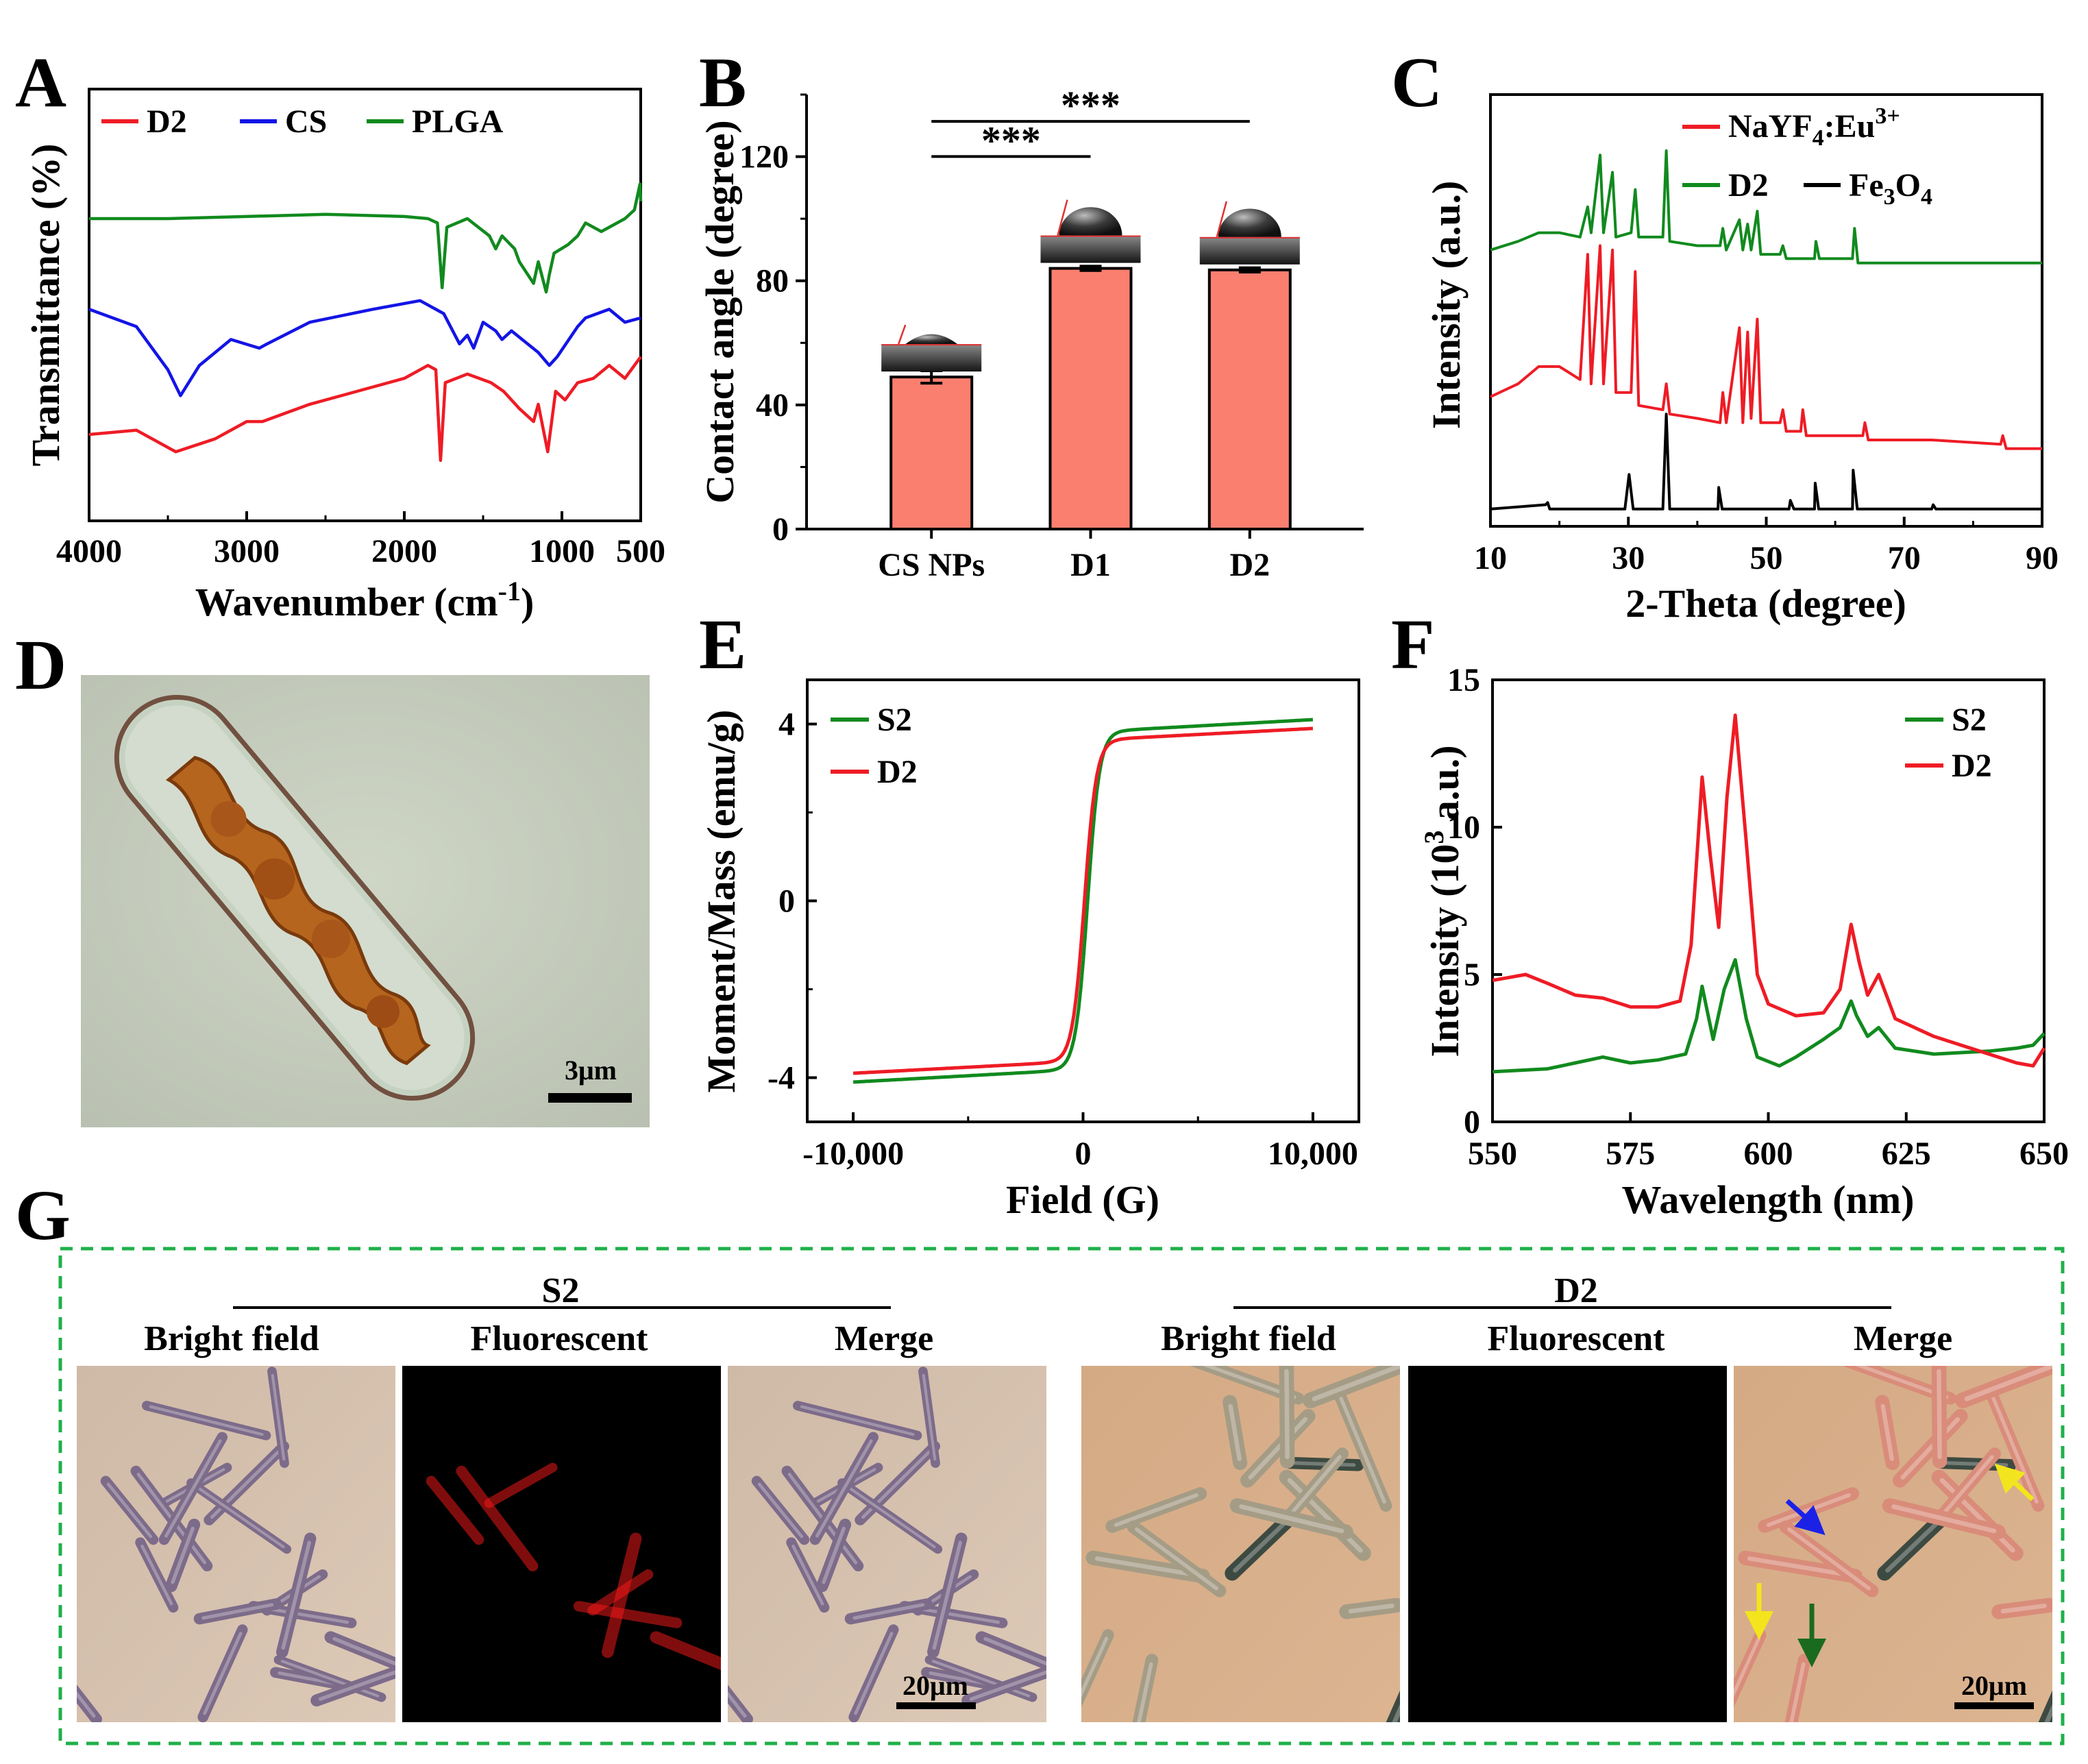 Image resolution: width=2088 pixels, height=1764 pixels. I want to click on group-label-d2: D2, so click(1576, 1290).